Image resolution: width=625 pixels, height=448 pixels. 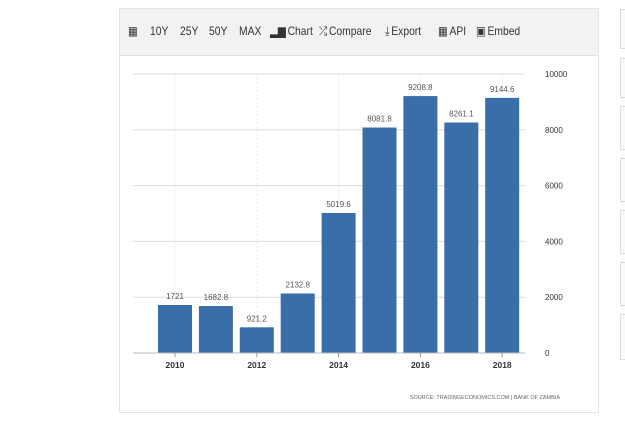 What do you see at coordinates (379, 119) in the screenshot?
I see `bar-value-label: 8081.8` at bounding box center [379, 119].